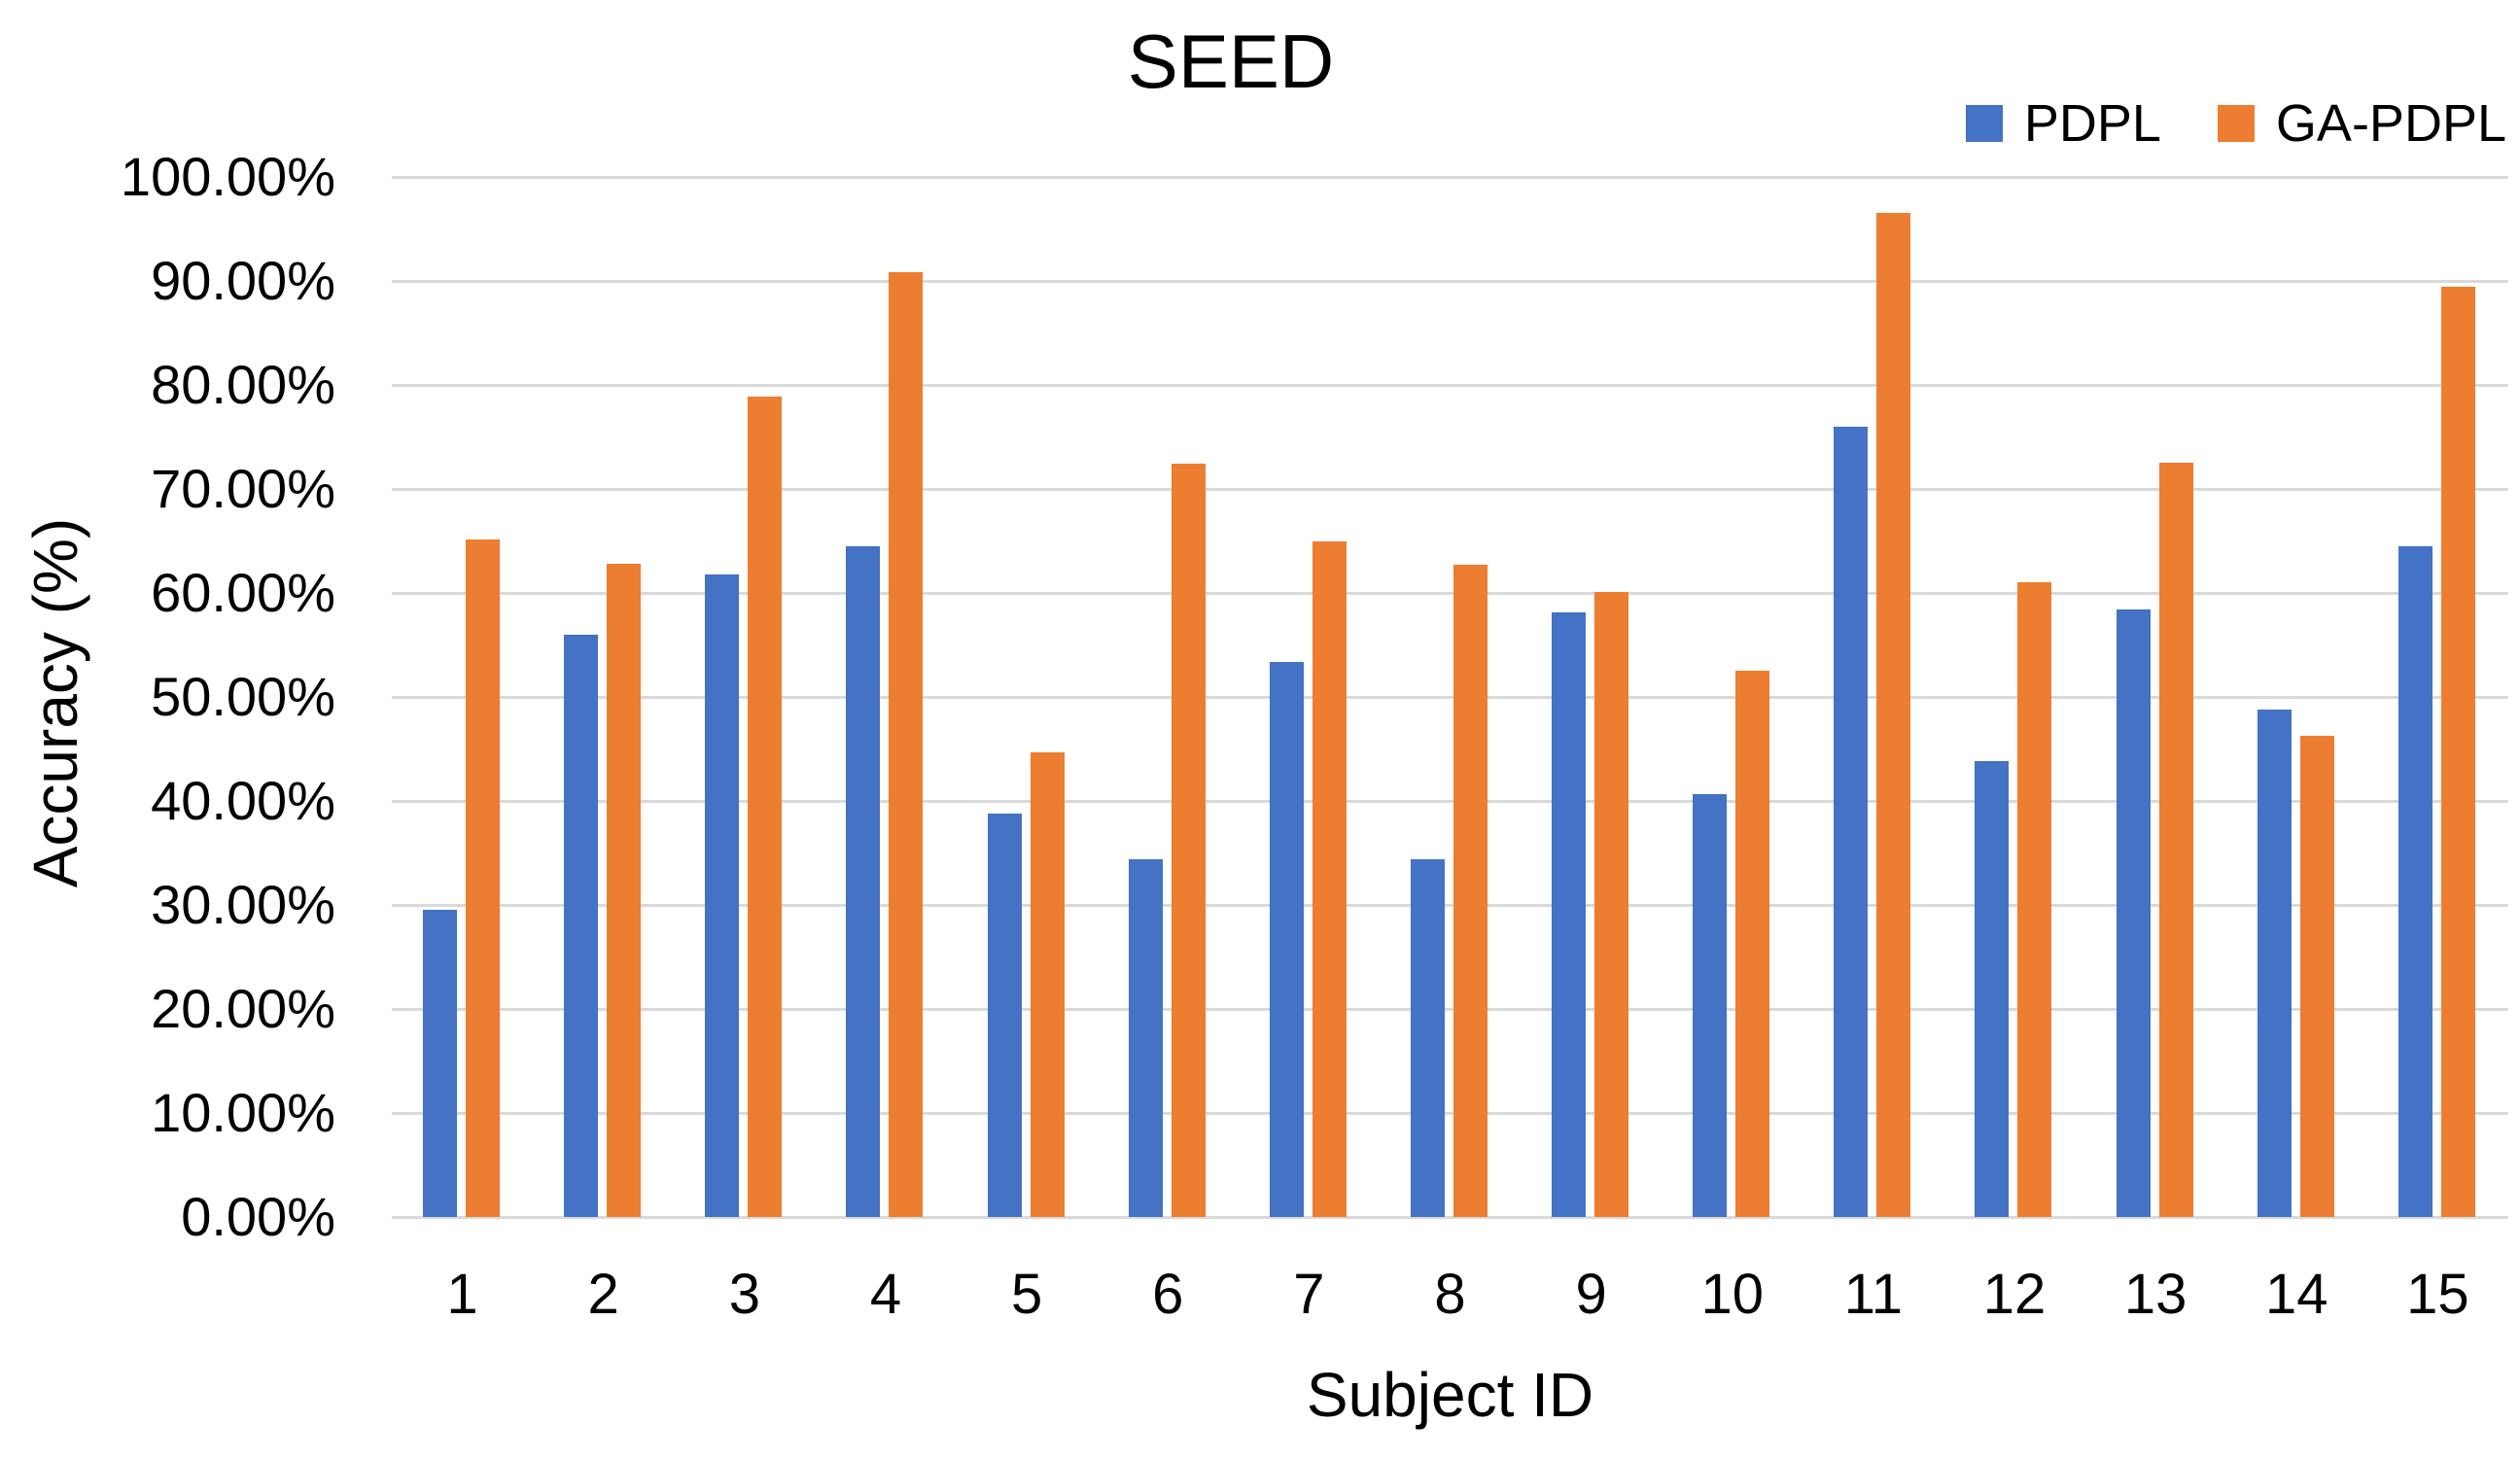  Describe the element at coordinates (1873, 1294) in the screenshot. I see `x-tick-label-11: 11` at that location.